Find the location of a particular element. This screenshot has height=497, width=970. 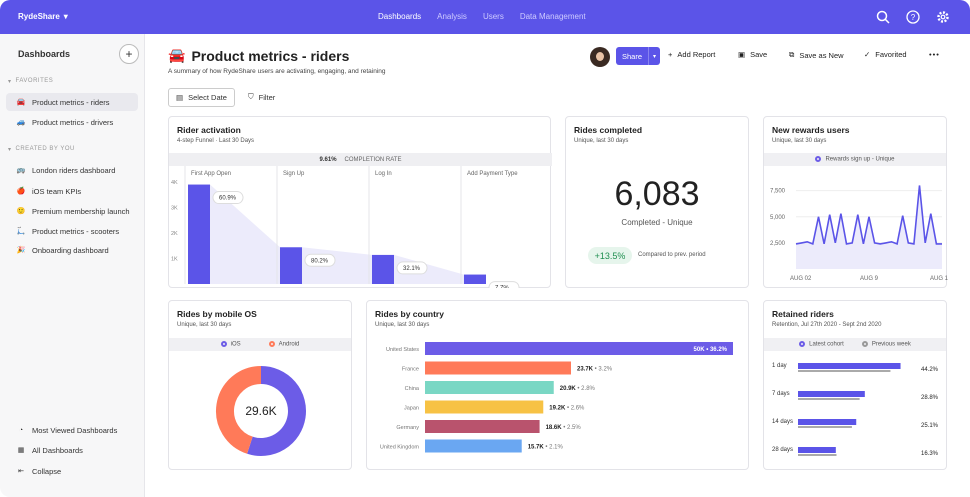

brand-switcher: RydeShare ▾ is located at coordinates (43, 16).